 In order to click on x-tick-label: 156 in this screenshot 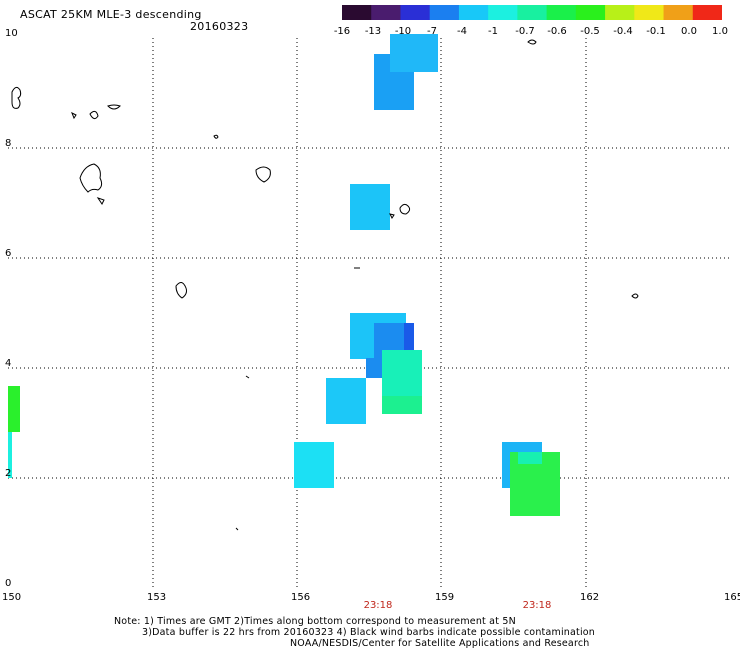, I will do `click(301, 597)`.